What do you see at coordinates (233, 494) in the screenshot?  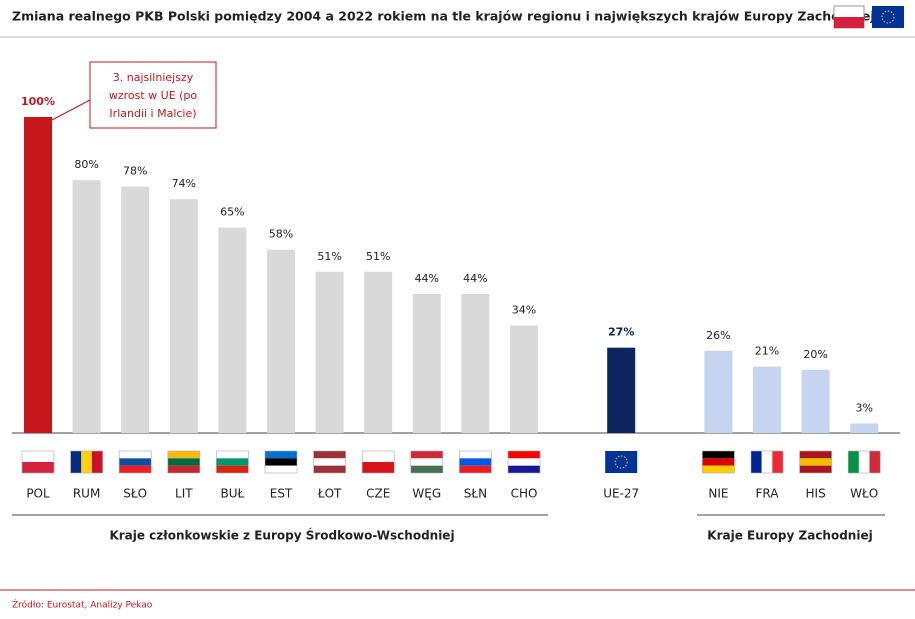 I see `x-tick-label: BUŁ` at bounding box center [233, 494].